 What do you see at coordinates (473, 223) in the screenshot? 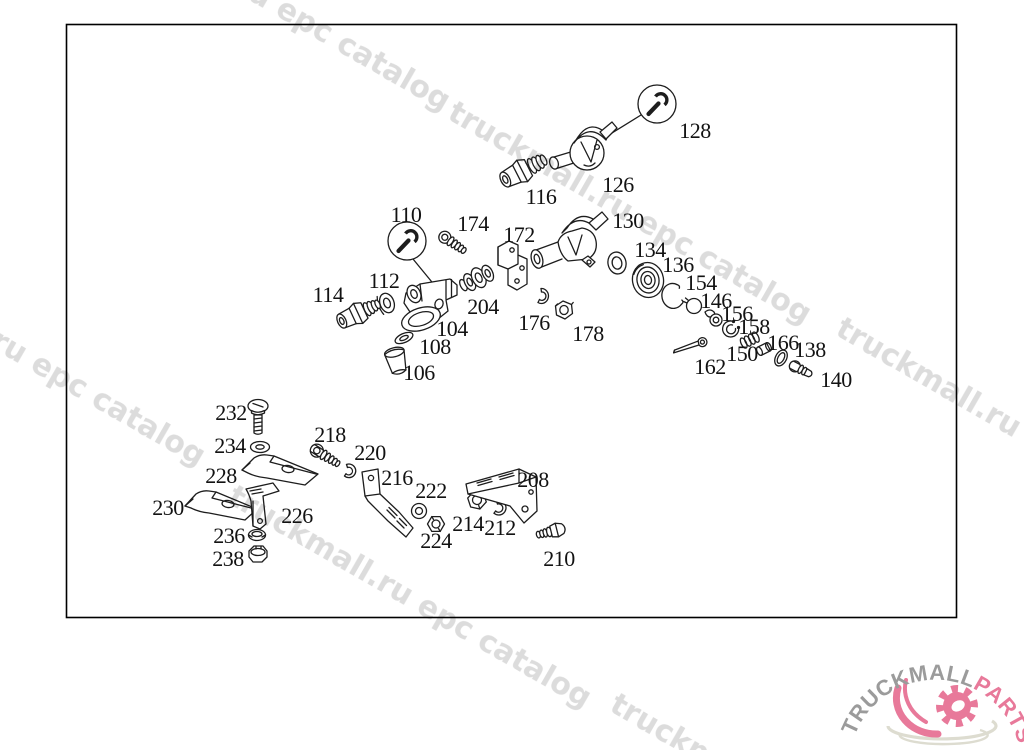
I see `part-number-174: 174` at bounding box center [473, 223].